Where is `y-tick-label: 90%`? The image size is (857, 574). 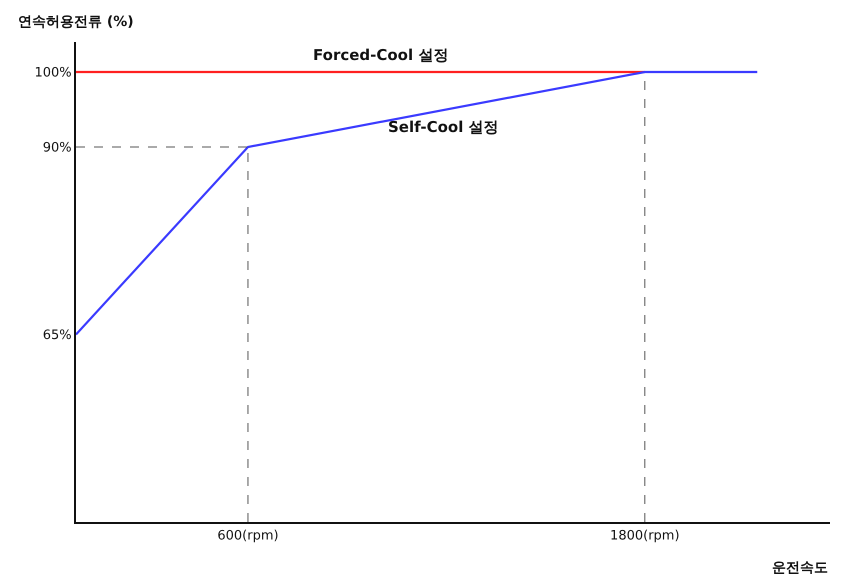 y-tick-label: 90% is located at coordinates (57, 148).